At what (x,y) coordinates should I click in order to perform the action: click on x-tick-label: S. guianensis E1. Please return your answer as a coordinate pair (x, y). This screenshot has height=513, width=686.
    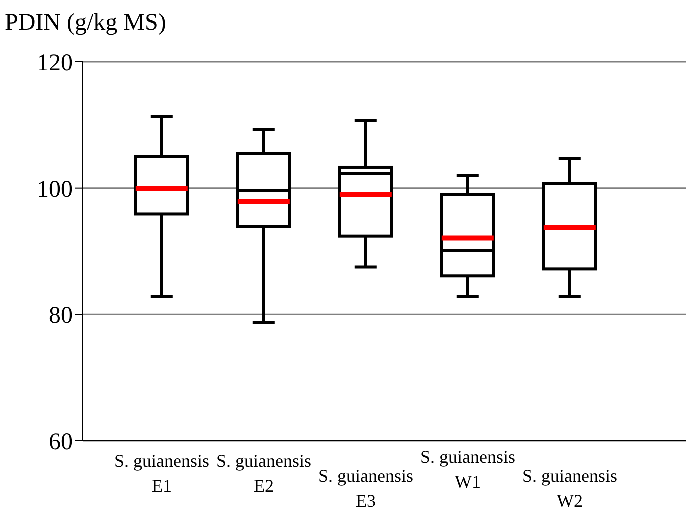
    Looking at the image, I should click on (162, 473).